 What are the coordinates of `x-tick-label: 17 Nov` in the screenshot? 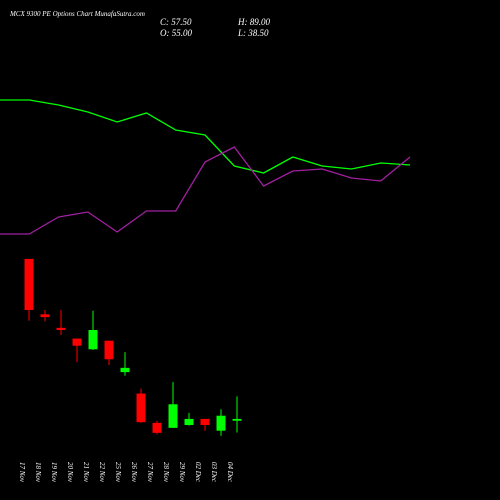 It's located at (22, 472).